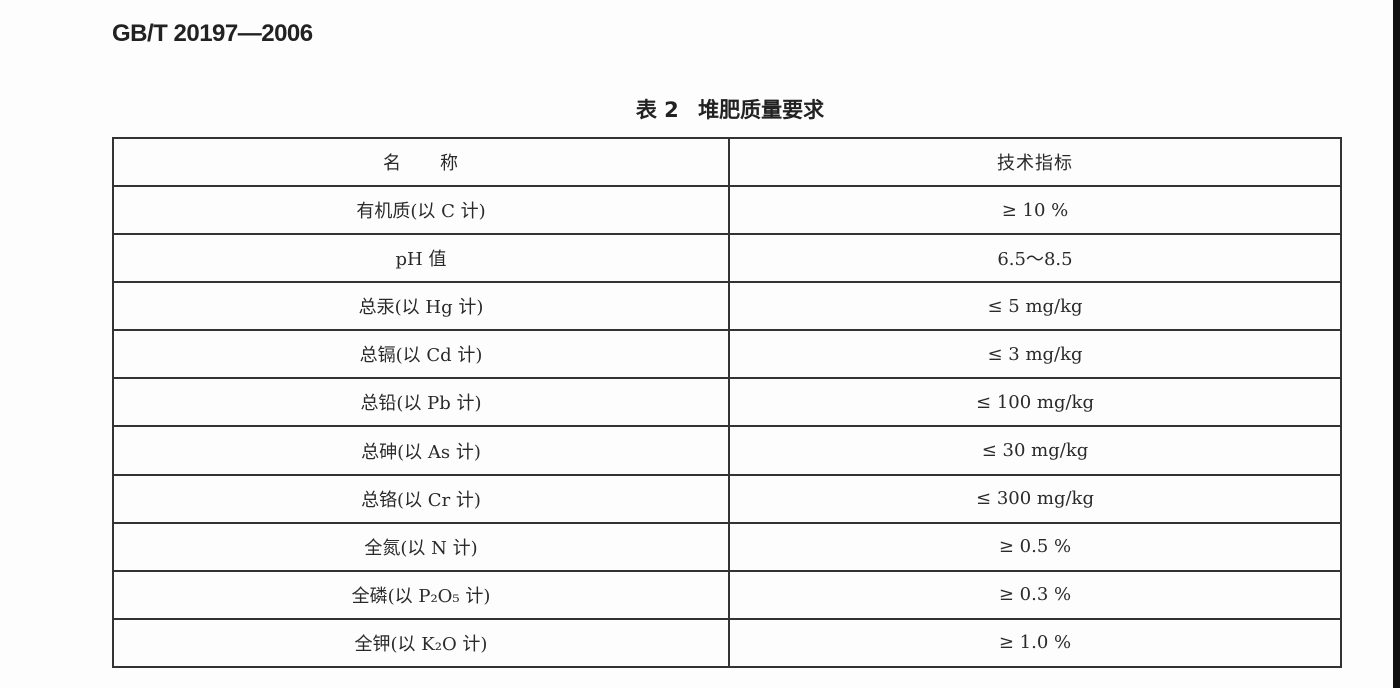 This screenshot has height=688, width=1400. I want to click on table-caption: 表 2 堆肥质量要求, so click(700, 109).